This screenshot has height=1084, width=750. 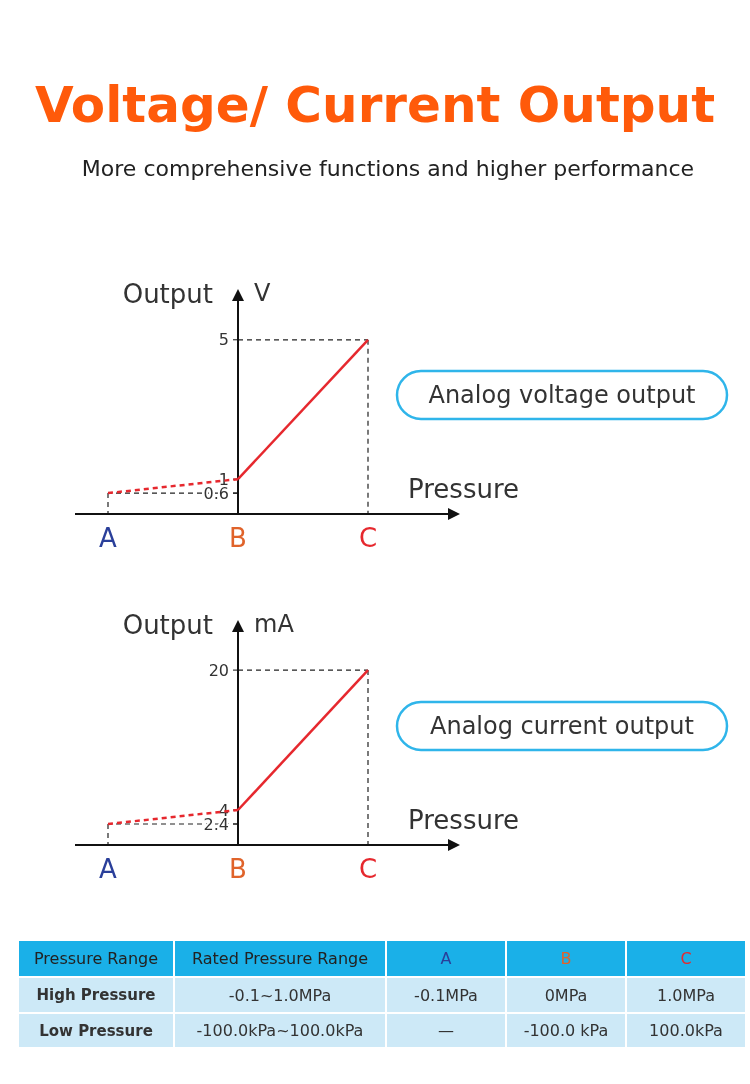 What do you see at coordinates (446, 959) in the screenshot?
I see `text: A` at bounding box center [446, 959].